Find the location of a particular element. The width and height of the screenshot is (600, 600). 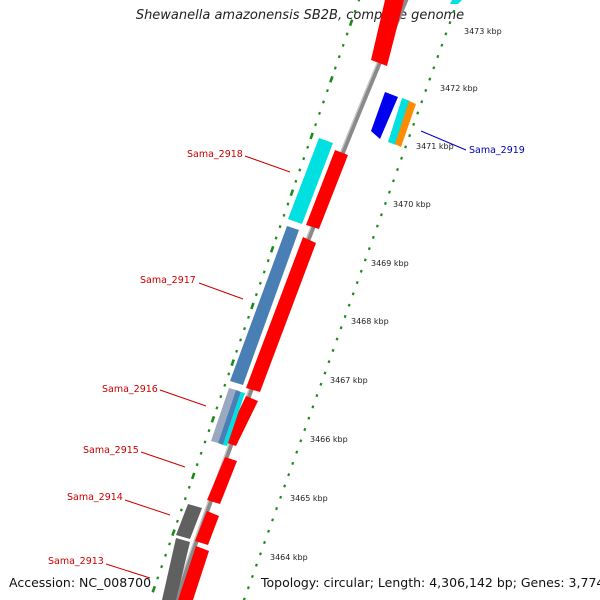

cds-arrow-2916-fwd is located at coordinates (241, 421).